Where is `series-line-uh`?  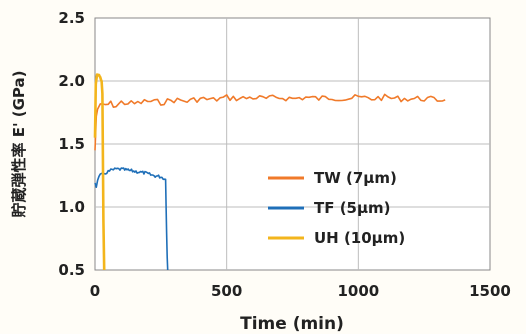 series-line-uh is located at coordinates (99, 172).